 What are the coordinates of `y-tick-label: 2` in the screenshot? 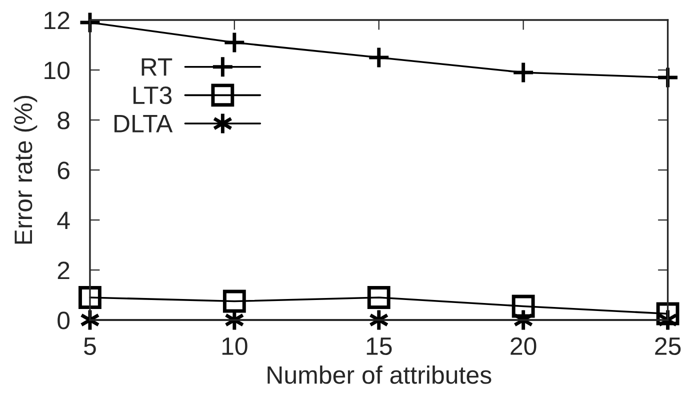 It's located at (64, 271).